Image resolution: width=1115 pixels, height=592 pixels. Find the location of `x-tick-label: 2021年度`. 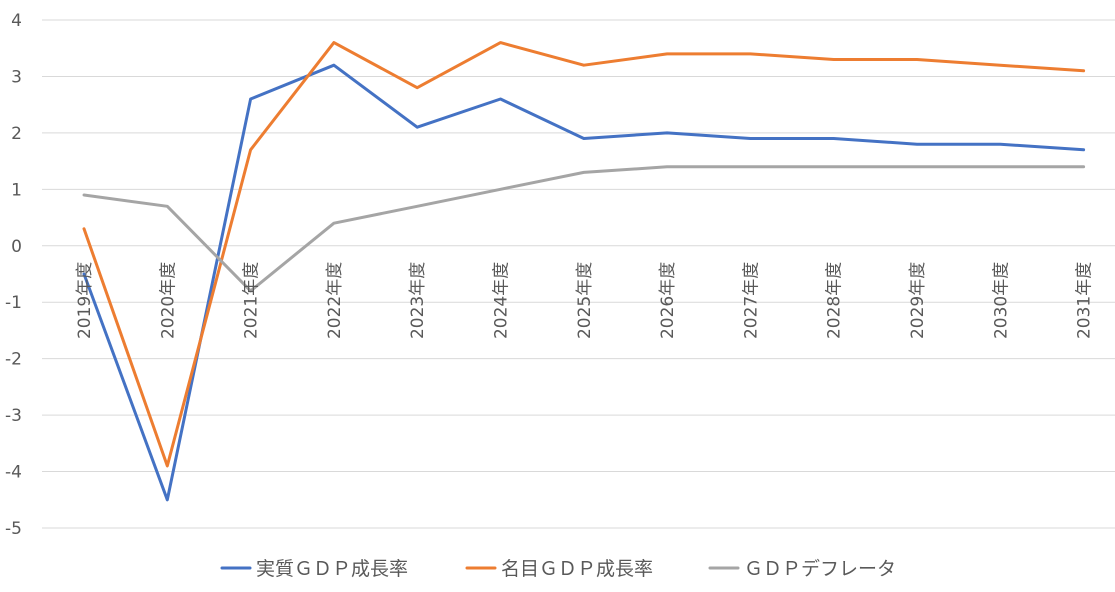

x-tick-label: 2021年度 is located at coordinates (252, 300).